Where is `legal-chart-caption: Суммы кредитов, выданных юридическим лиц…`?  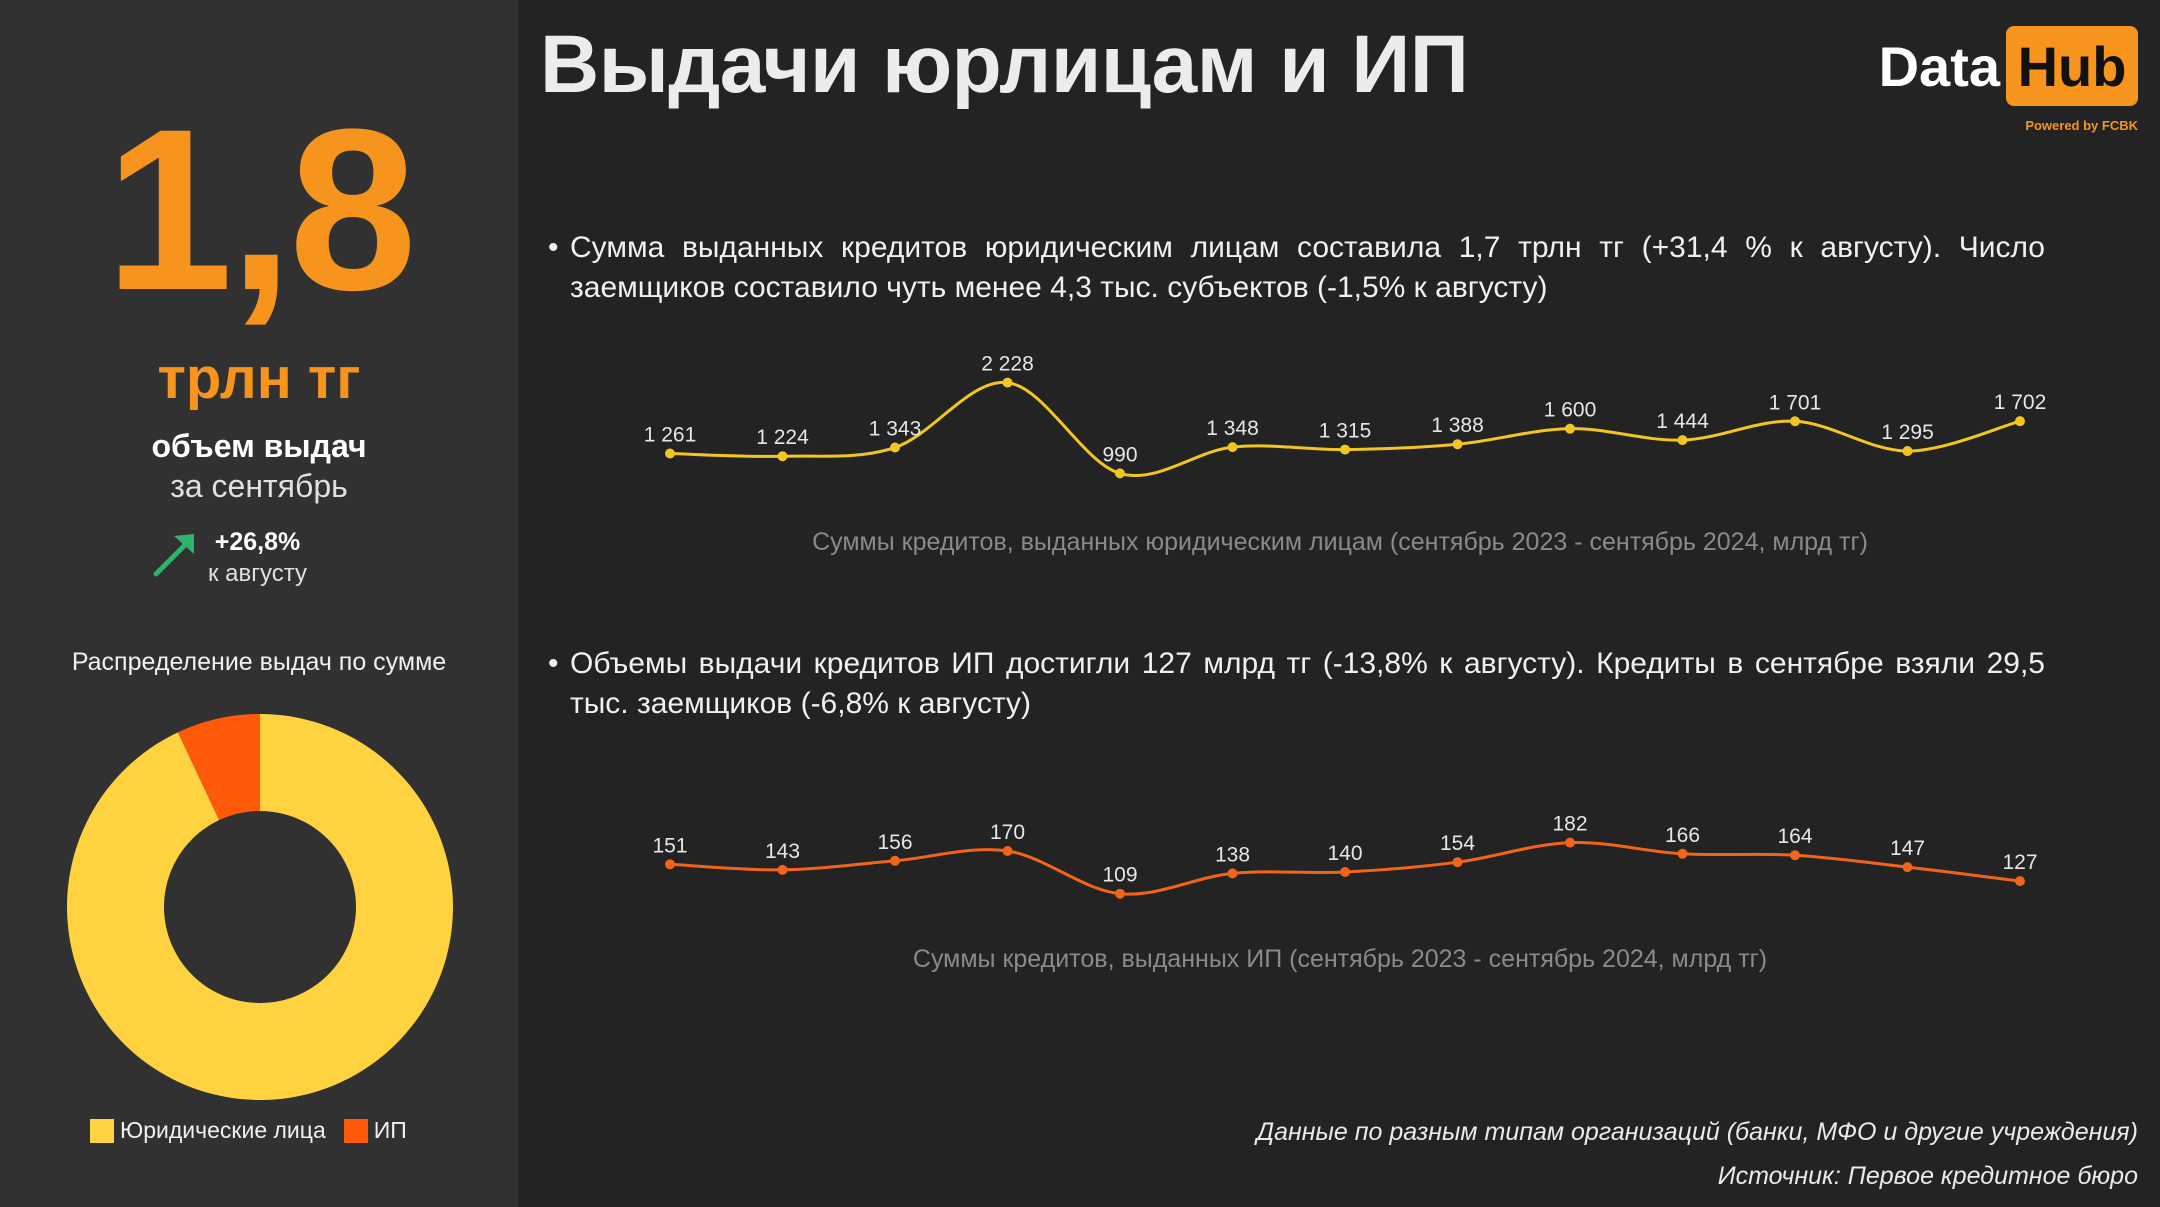 legal-chart-caption: Суммы кредитов, выданных юридическим лиц… is located at coordinates (1340, 542).